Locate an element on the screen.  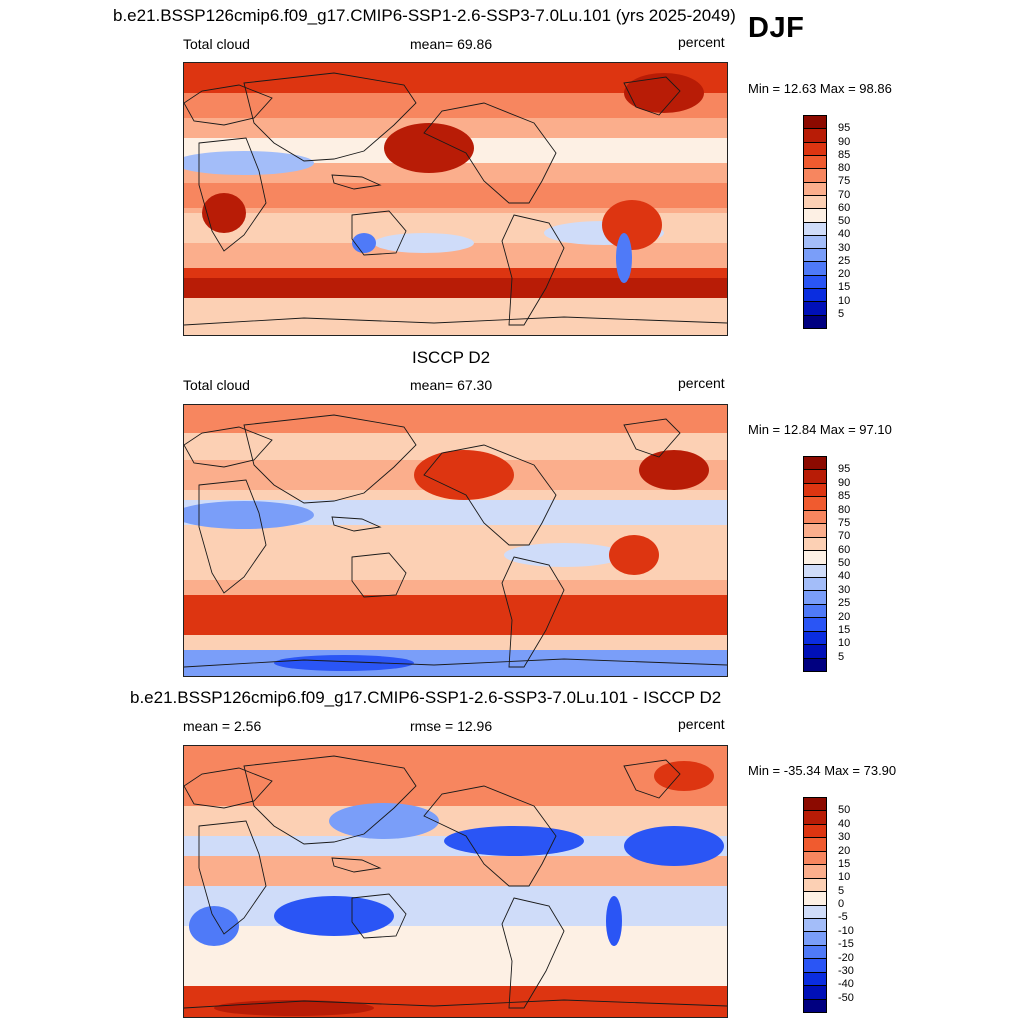
panel3-units-label: percent is located at coordinates (701, 724).